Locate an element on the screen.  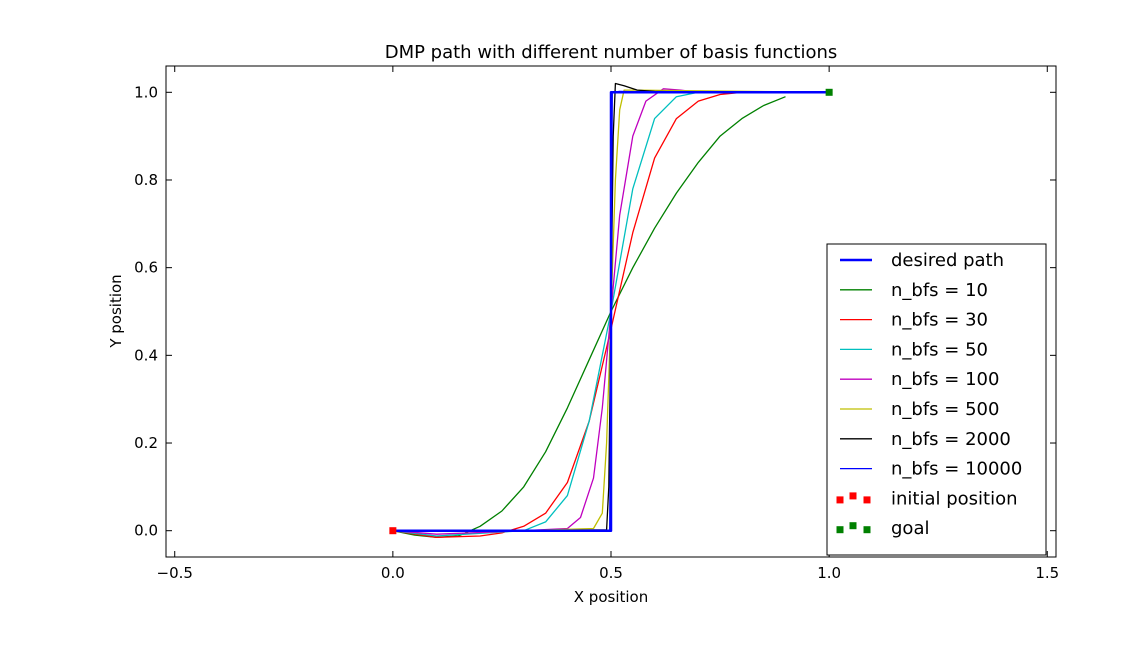
x-tick-label: 0.0 is located at coordinates (393, 573).